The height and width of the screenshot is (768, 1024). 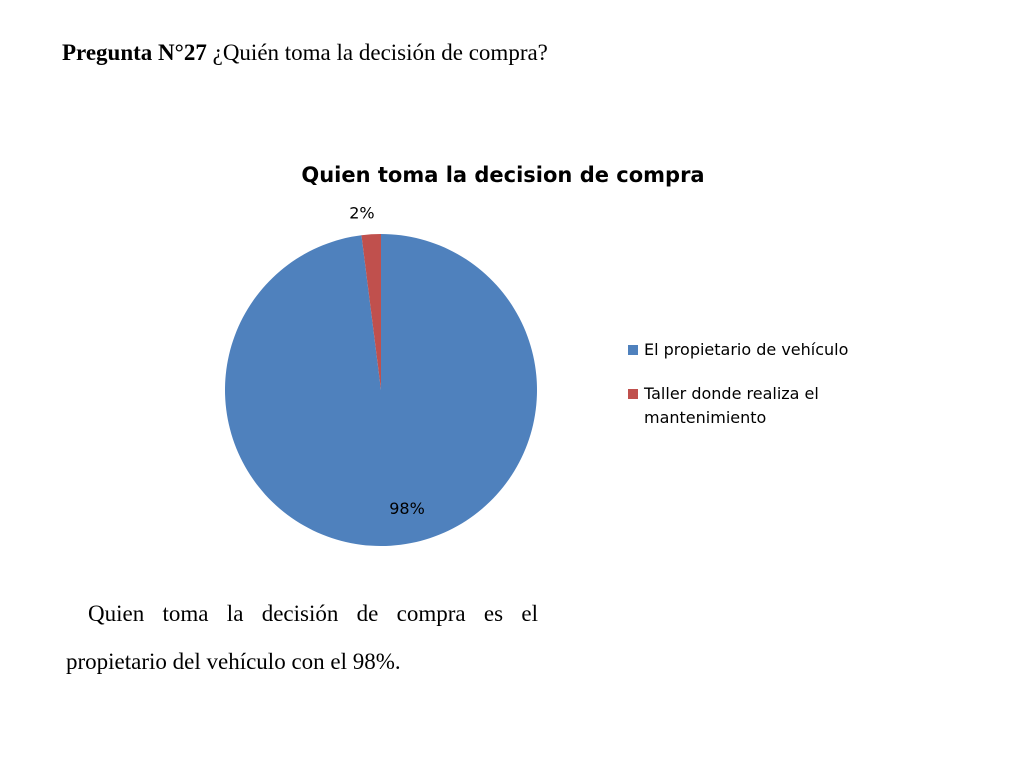 What do you see at coordinates (746, 349) in the screenshot?
I see `legend-label-propietario: El propietario de vehículo` at bounding box center [746, 349].